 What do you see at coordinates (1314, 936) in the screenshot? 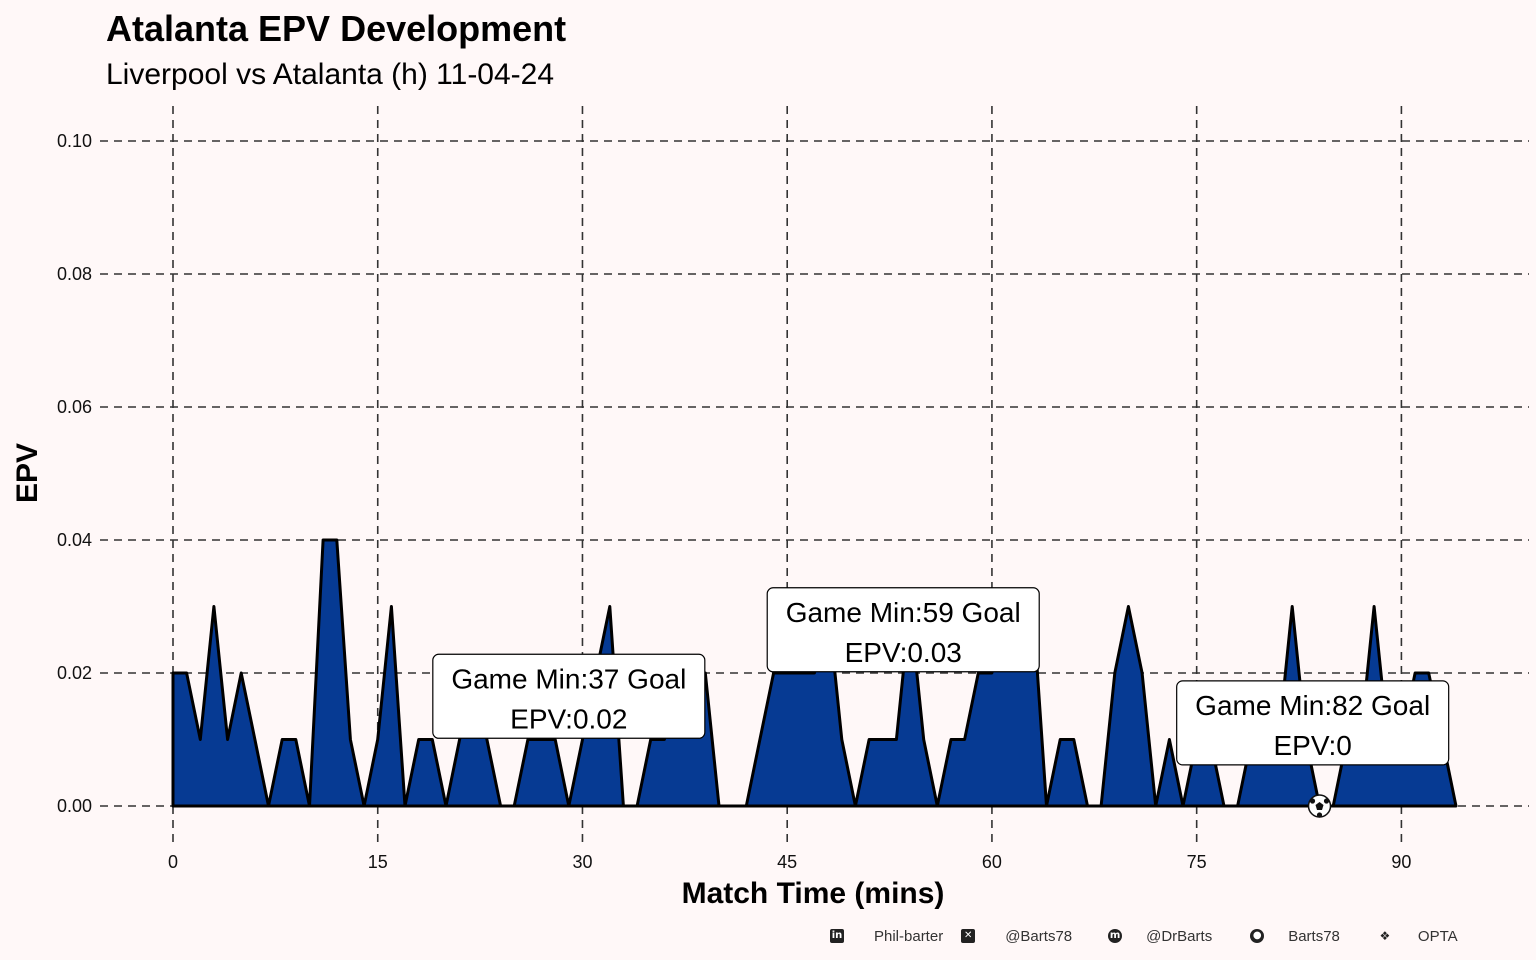
I see `github-handle: Barts78` at bounding box center [1314, 936].